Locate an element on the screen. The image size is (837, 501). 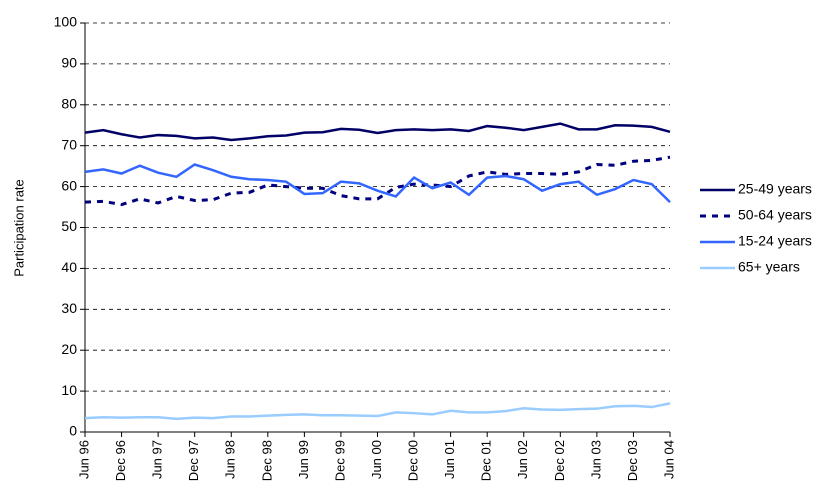
x-tick-label: Dec 98 is located at coordinates (266, 460).